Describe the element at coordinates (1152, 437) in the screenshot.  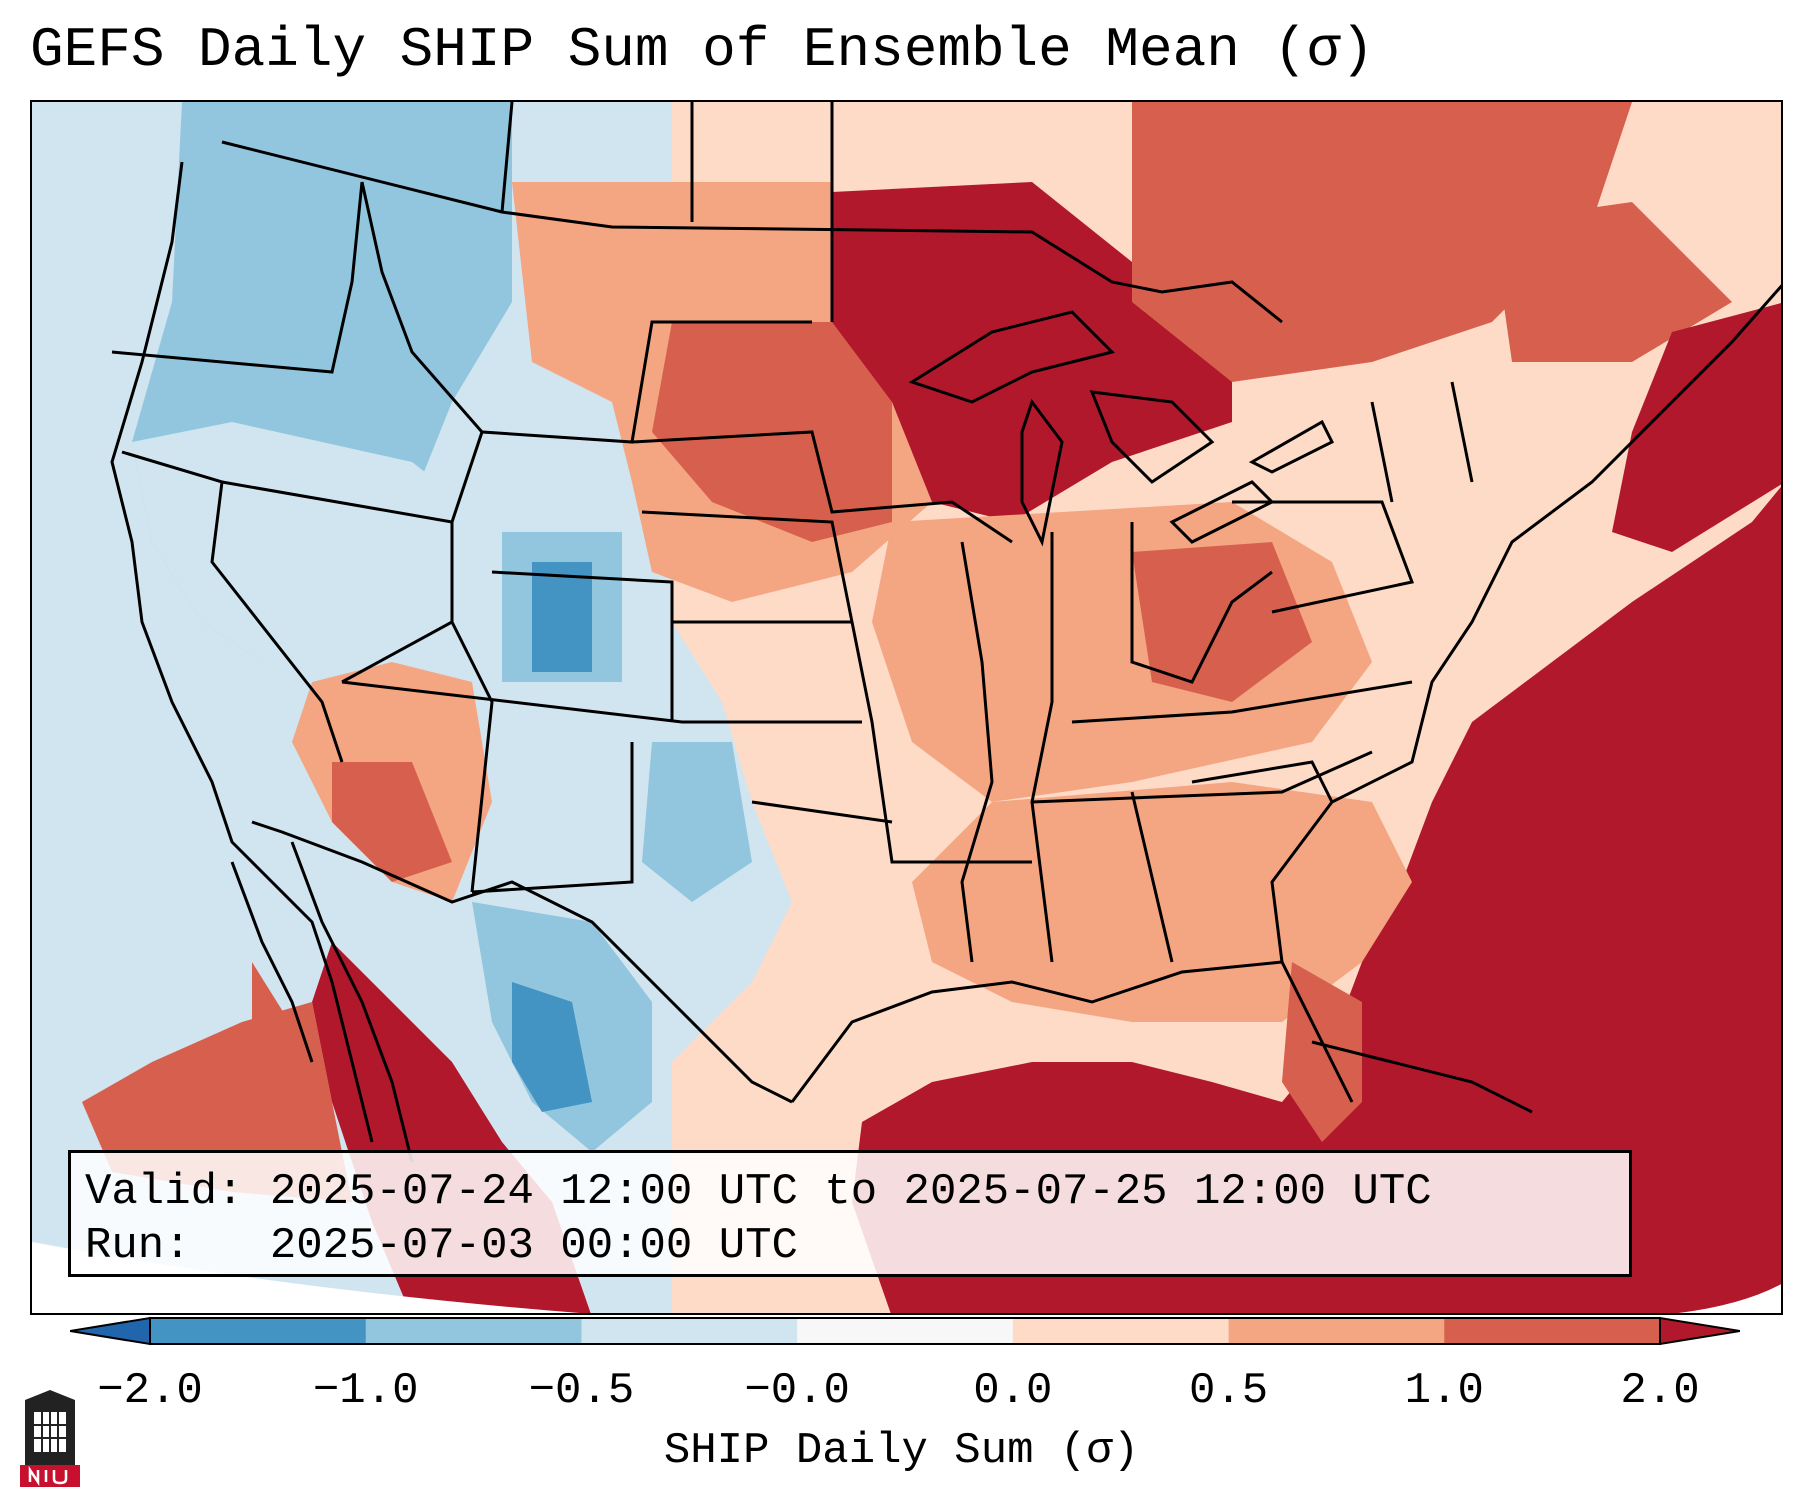
I see `great-lakes-huron` at that location.